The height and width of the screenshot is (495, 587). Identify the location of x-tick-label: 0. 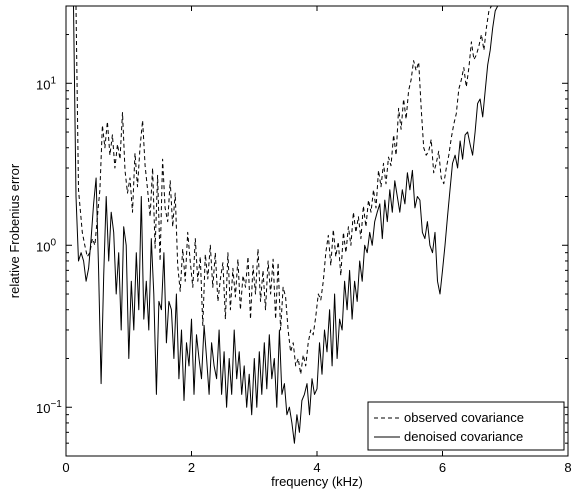
(65, 467).